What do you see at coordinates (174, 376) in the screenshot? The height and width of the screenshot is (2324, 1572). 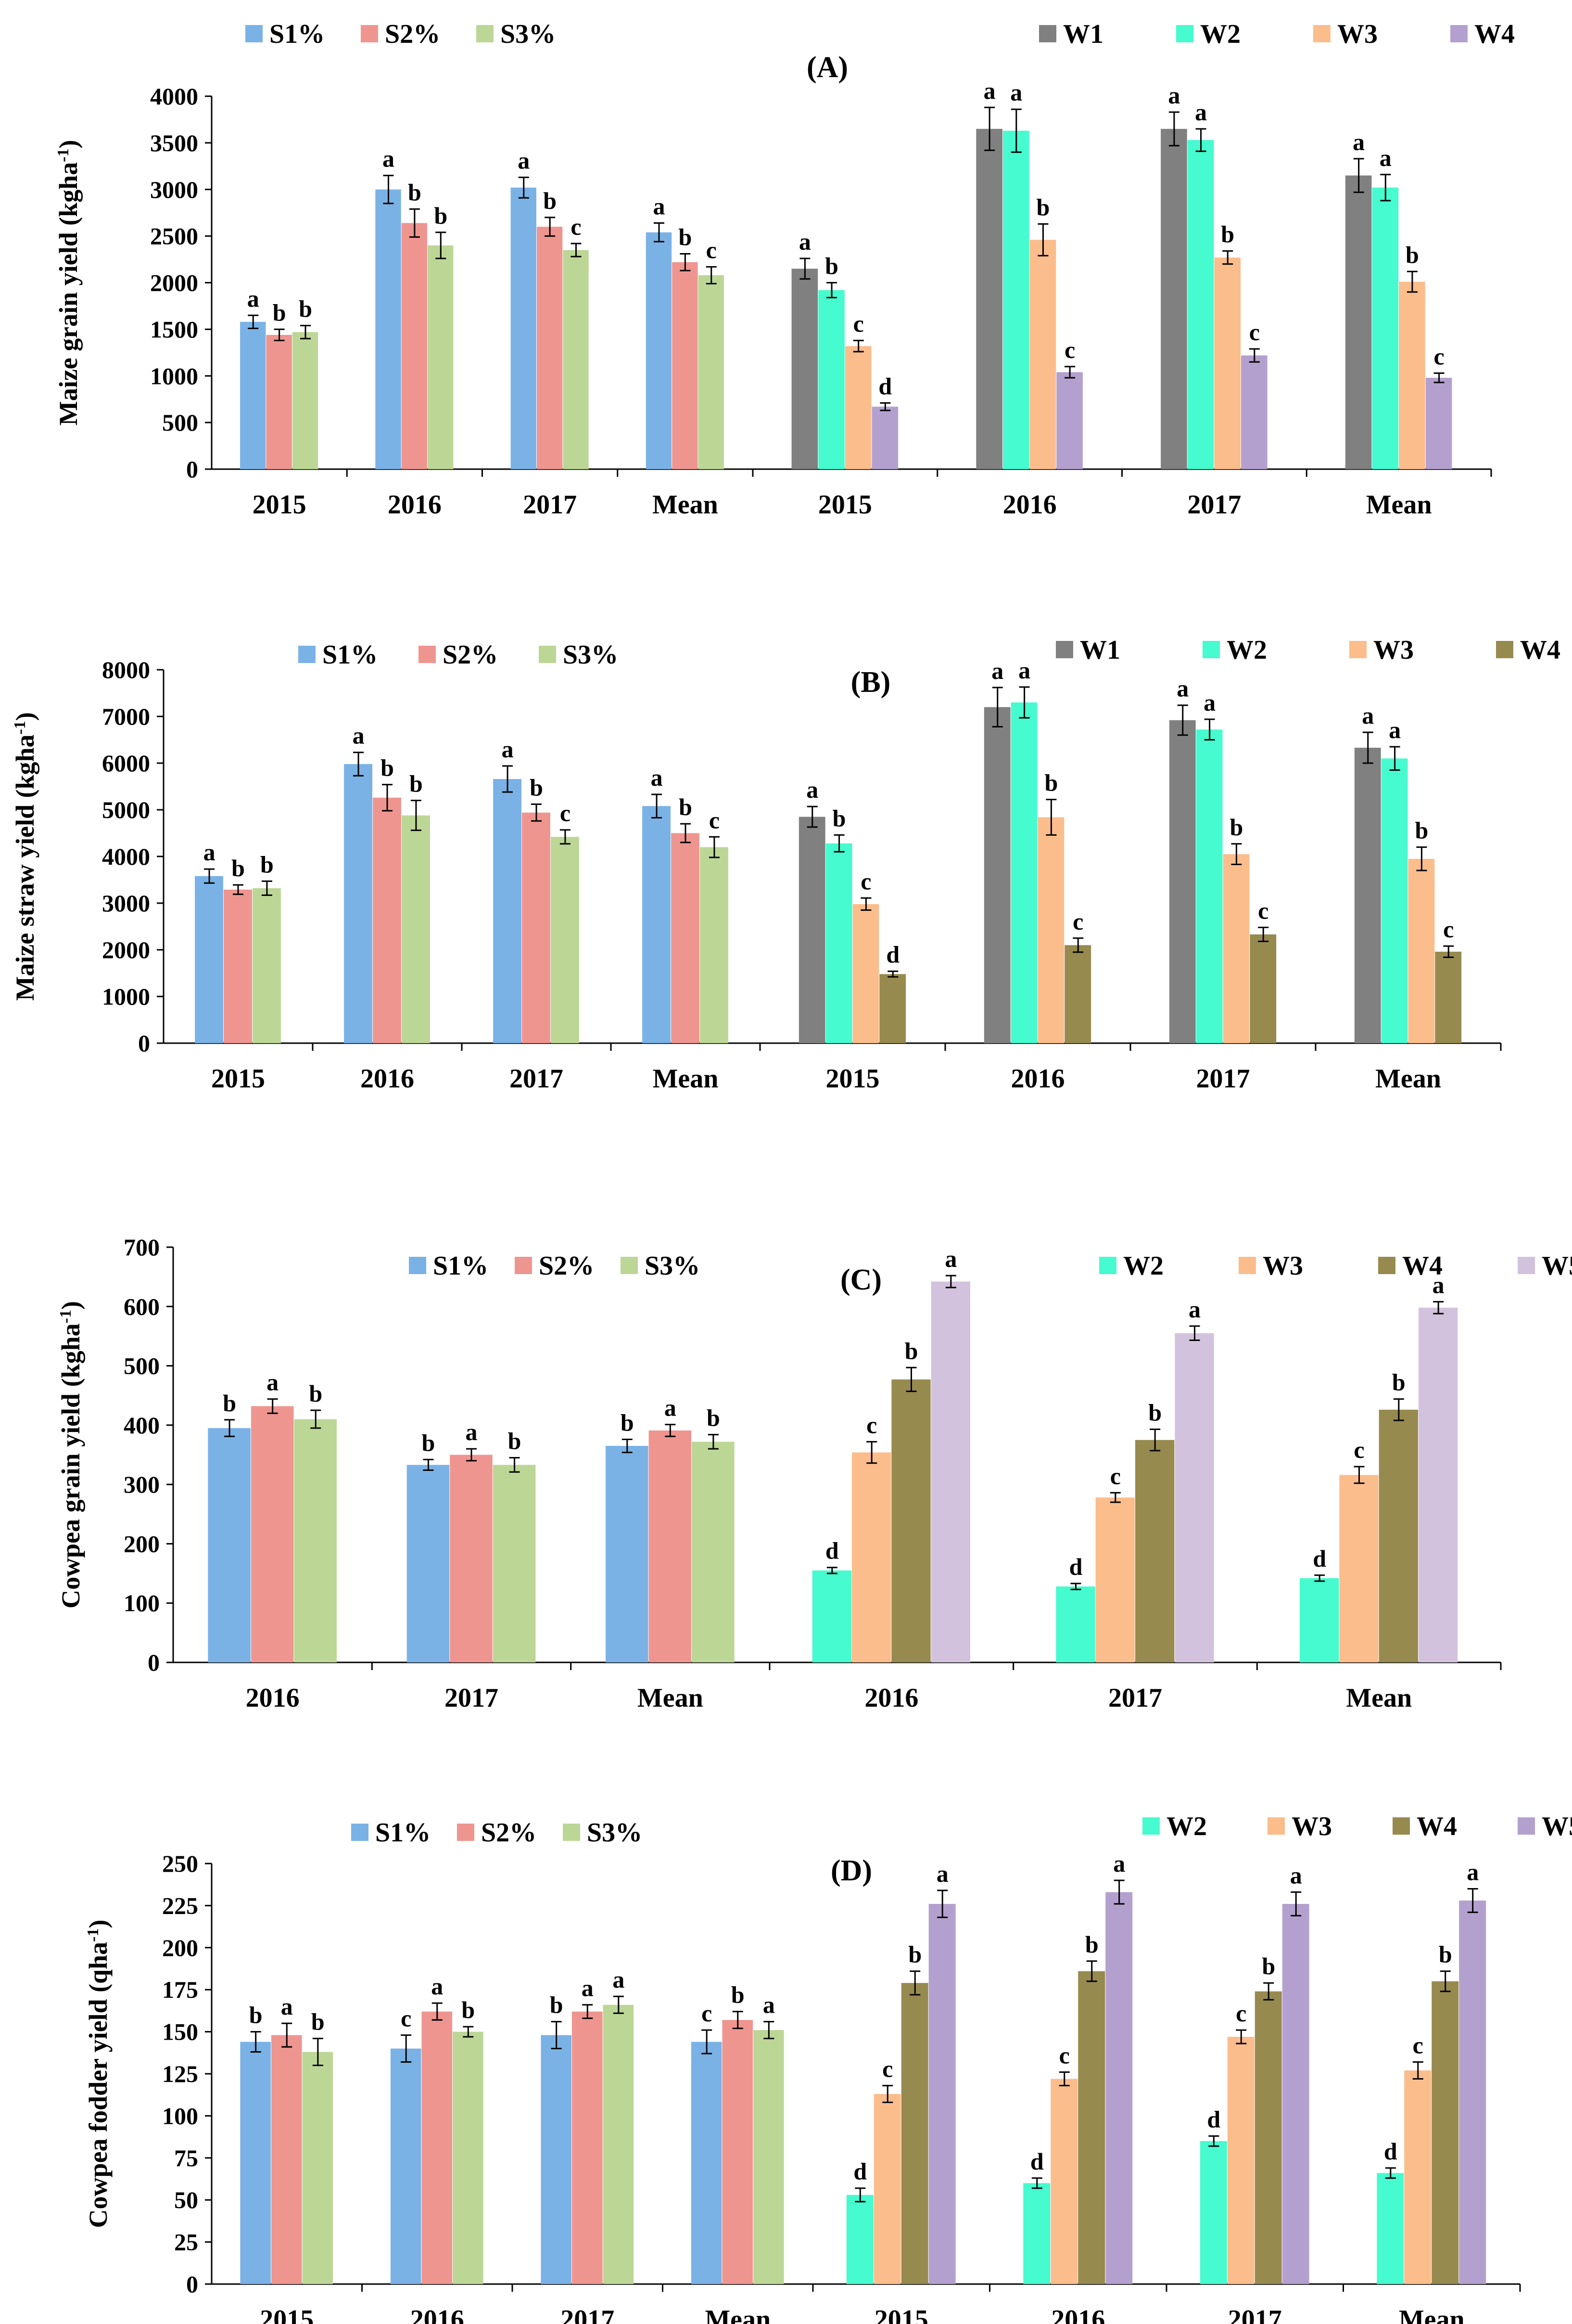 I see `y-tick-label: 1000` at bounding box center [174, 376].